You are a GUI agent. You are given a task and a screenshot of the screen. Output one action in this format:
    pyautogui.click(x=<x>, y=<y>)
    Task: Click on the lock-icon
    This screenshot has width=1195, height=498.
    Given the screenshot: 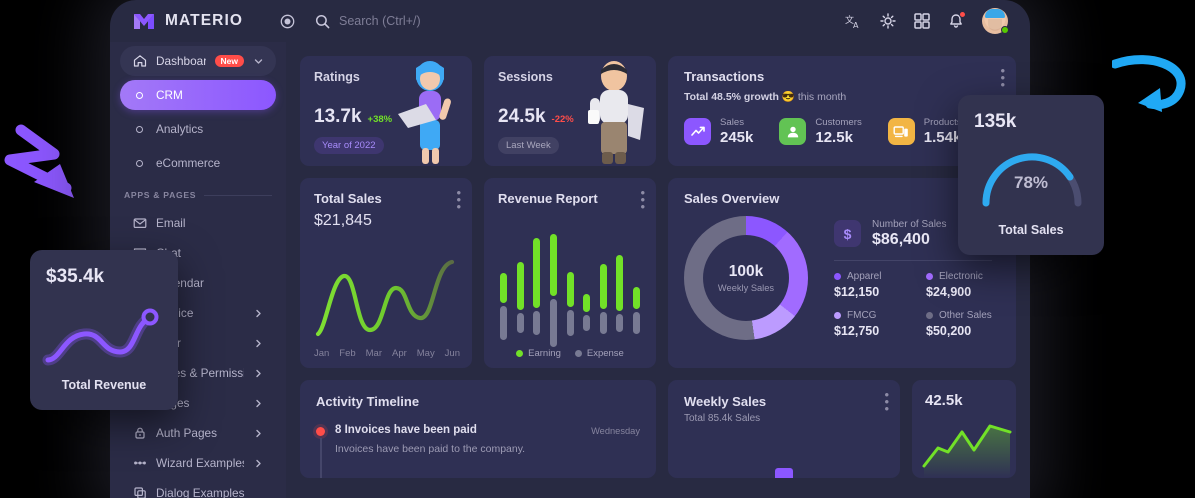 What is the action you would take?
    pyautogui.click(x=139, y=433)
    